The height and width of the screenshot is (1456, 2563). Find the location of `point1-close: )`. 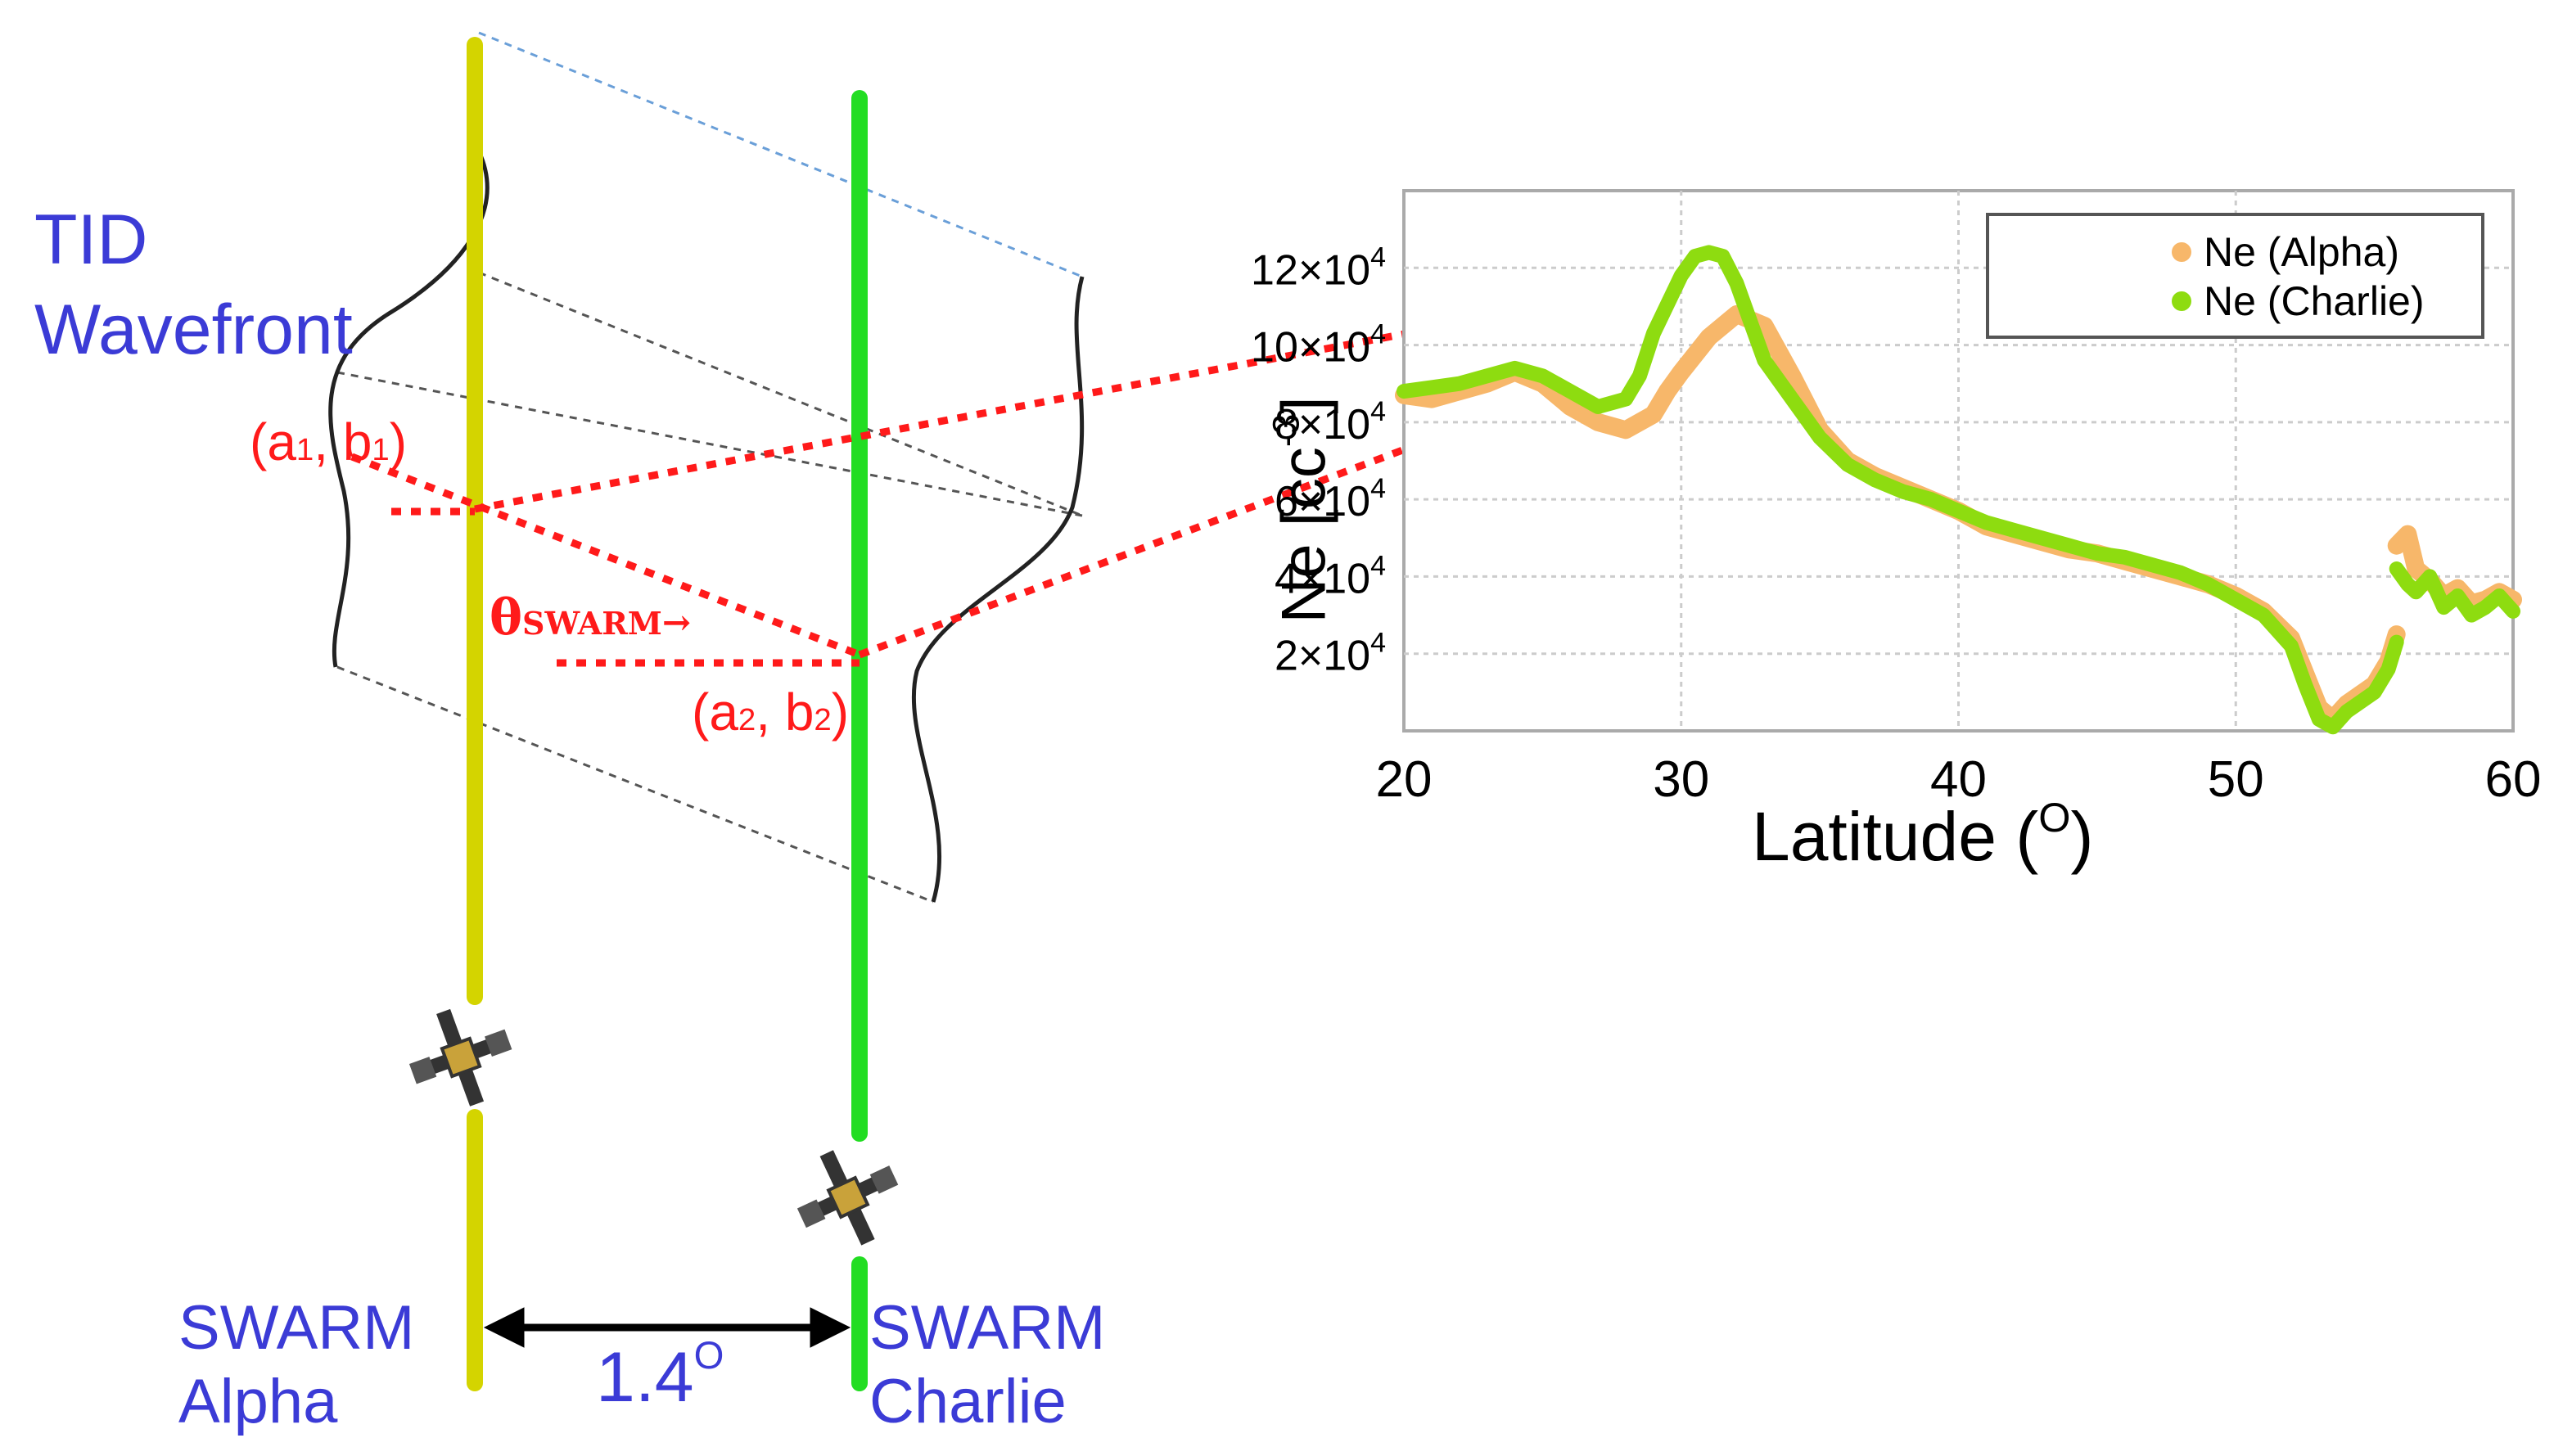

point1-close: ) is located at coordinates (399, 441).